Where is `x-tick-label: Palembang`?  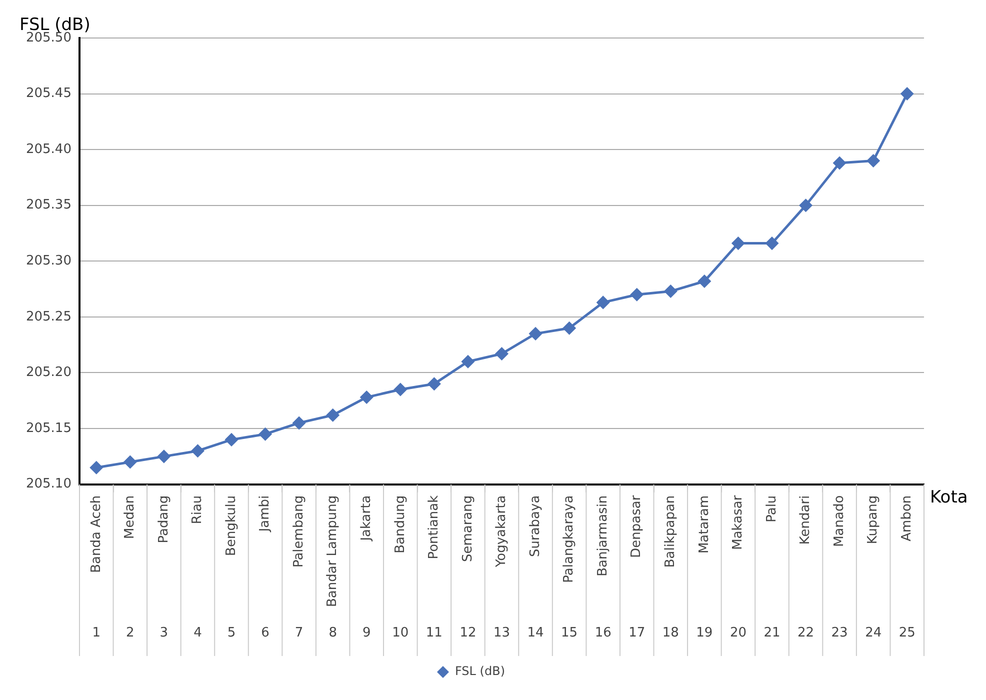 x-tick-label: Palembang is located at coordinates (298, 531).